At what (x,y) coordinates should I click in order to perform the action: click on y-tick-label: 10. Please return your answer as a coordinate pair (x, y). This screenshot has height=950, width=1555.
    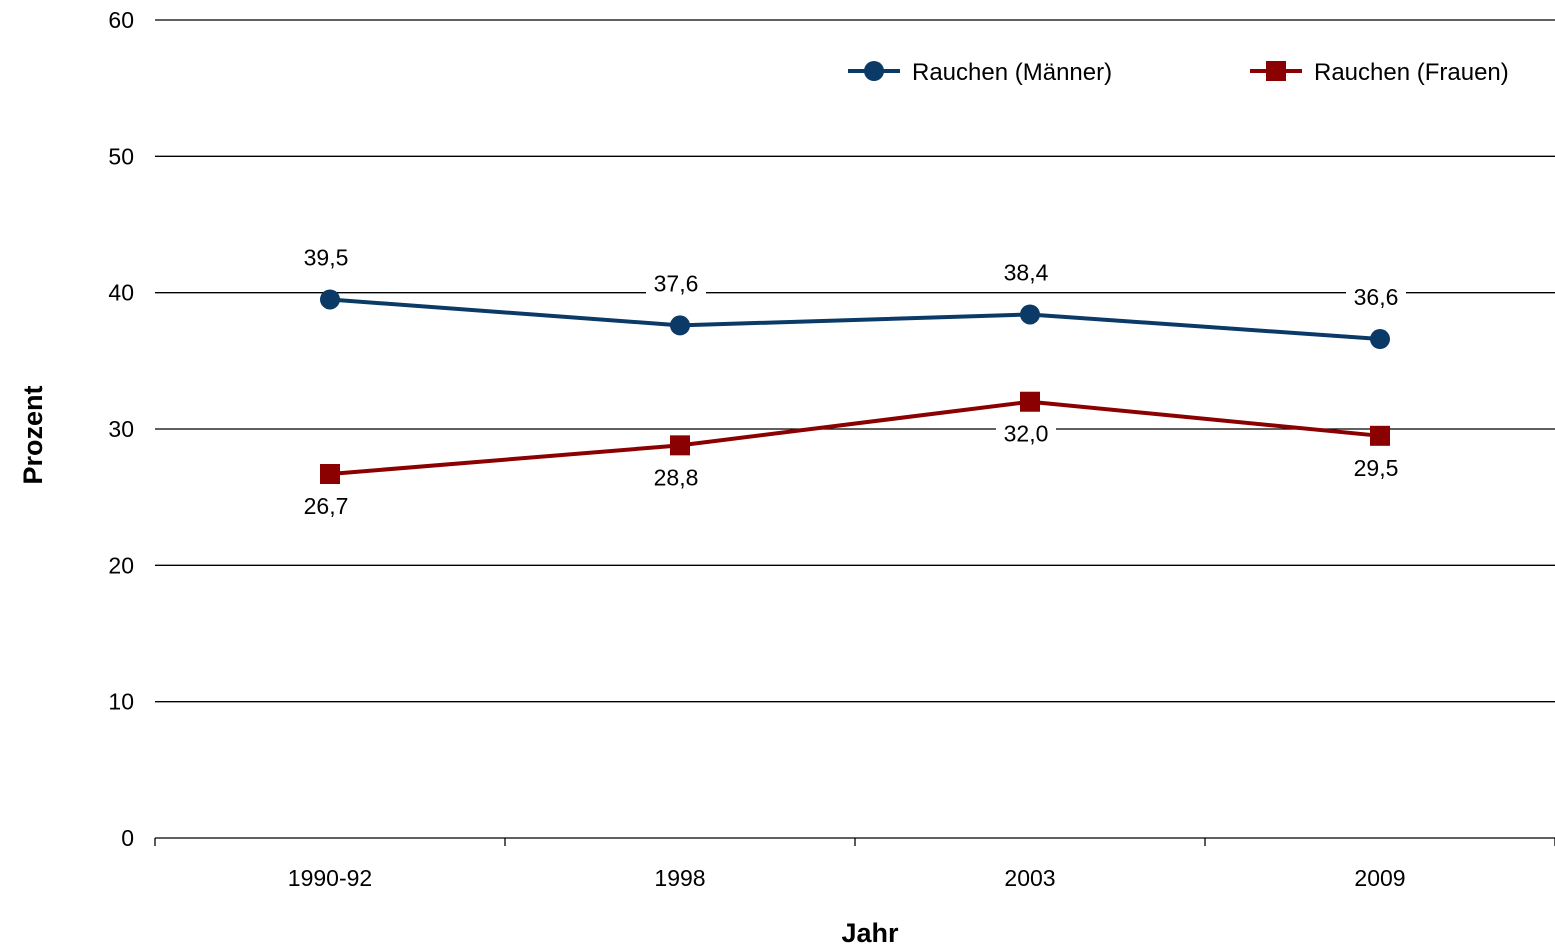
    Looking at the image, I should click on (121, 702).